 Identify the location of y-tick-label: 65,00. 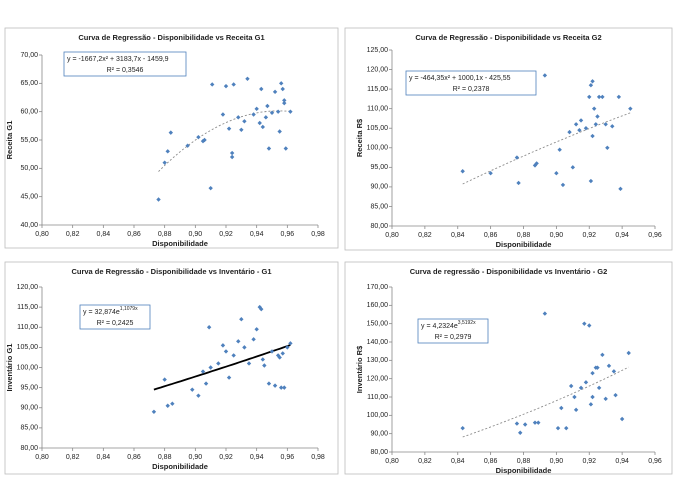
(29, 83).